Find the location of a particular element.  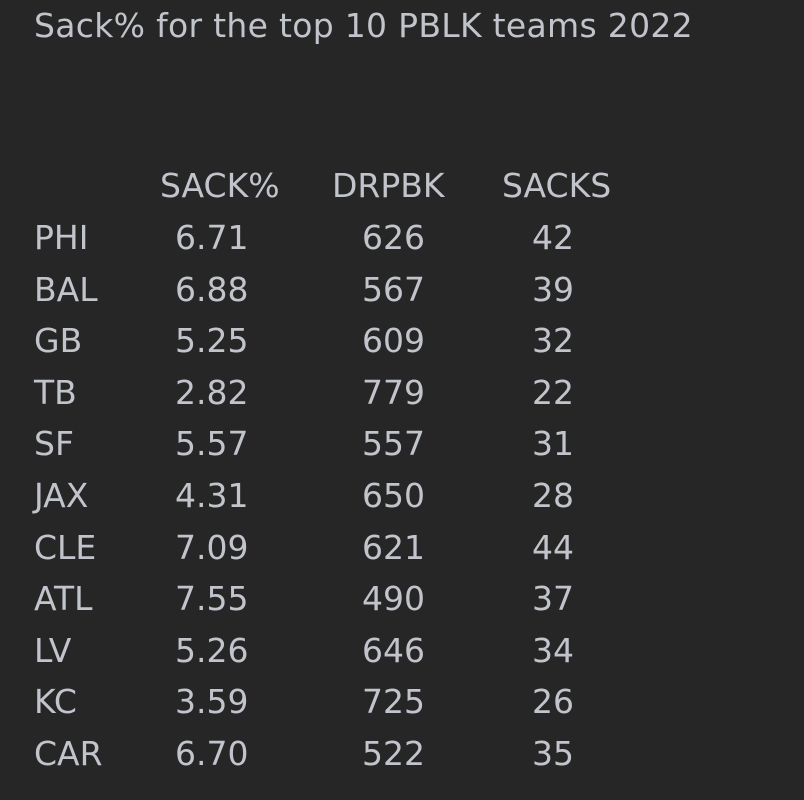

sacks-cell: 44 is located at coordinates (553, 547).